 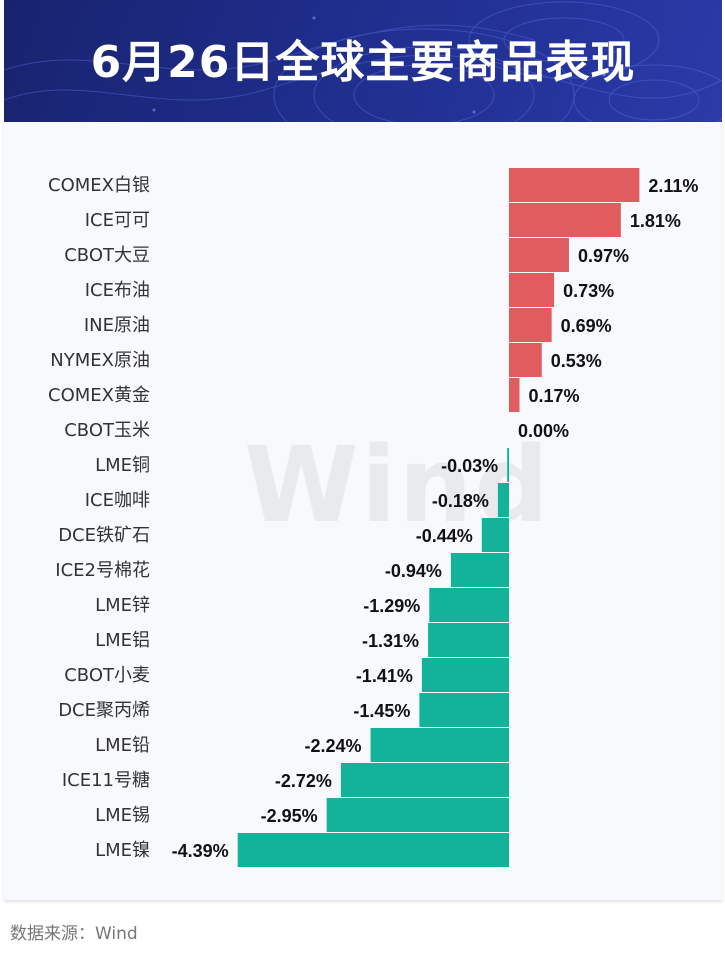 What do you see at coordinates (122, 745) in the screenshot?
I see `category-label: LME铅` at bounding box center [122, 745].